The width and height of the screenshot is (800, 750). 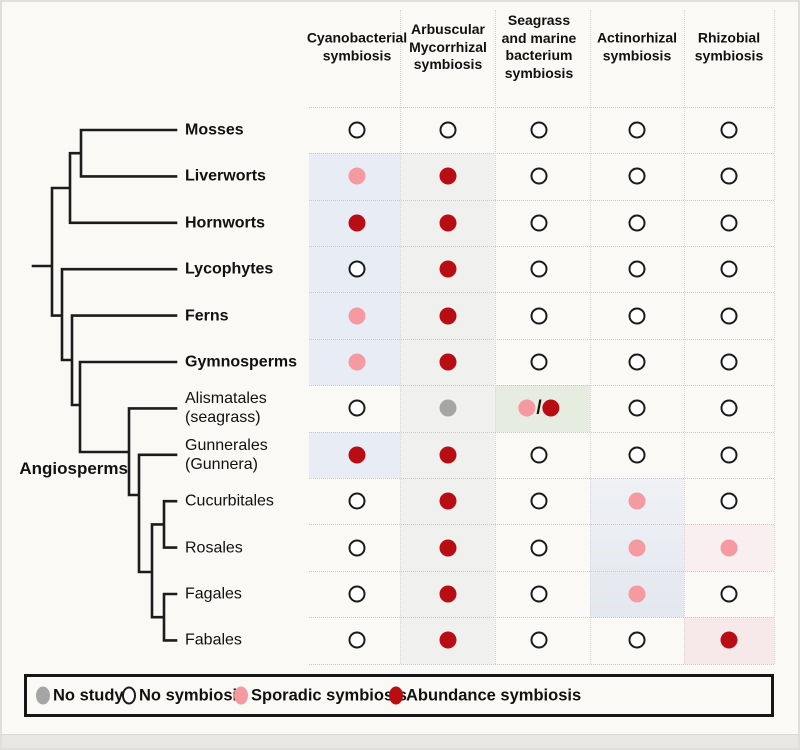 I want to click on legend-no_study-dot, so click(x=43, y=695).